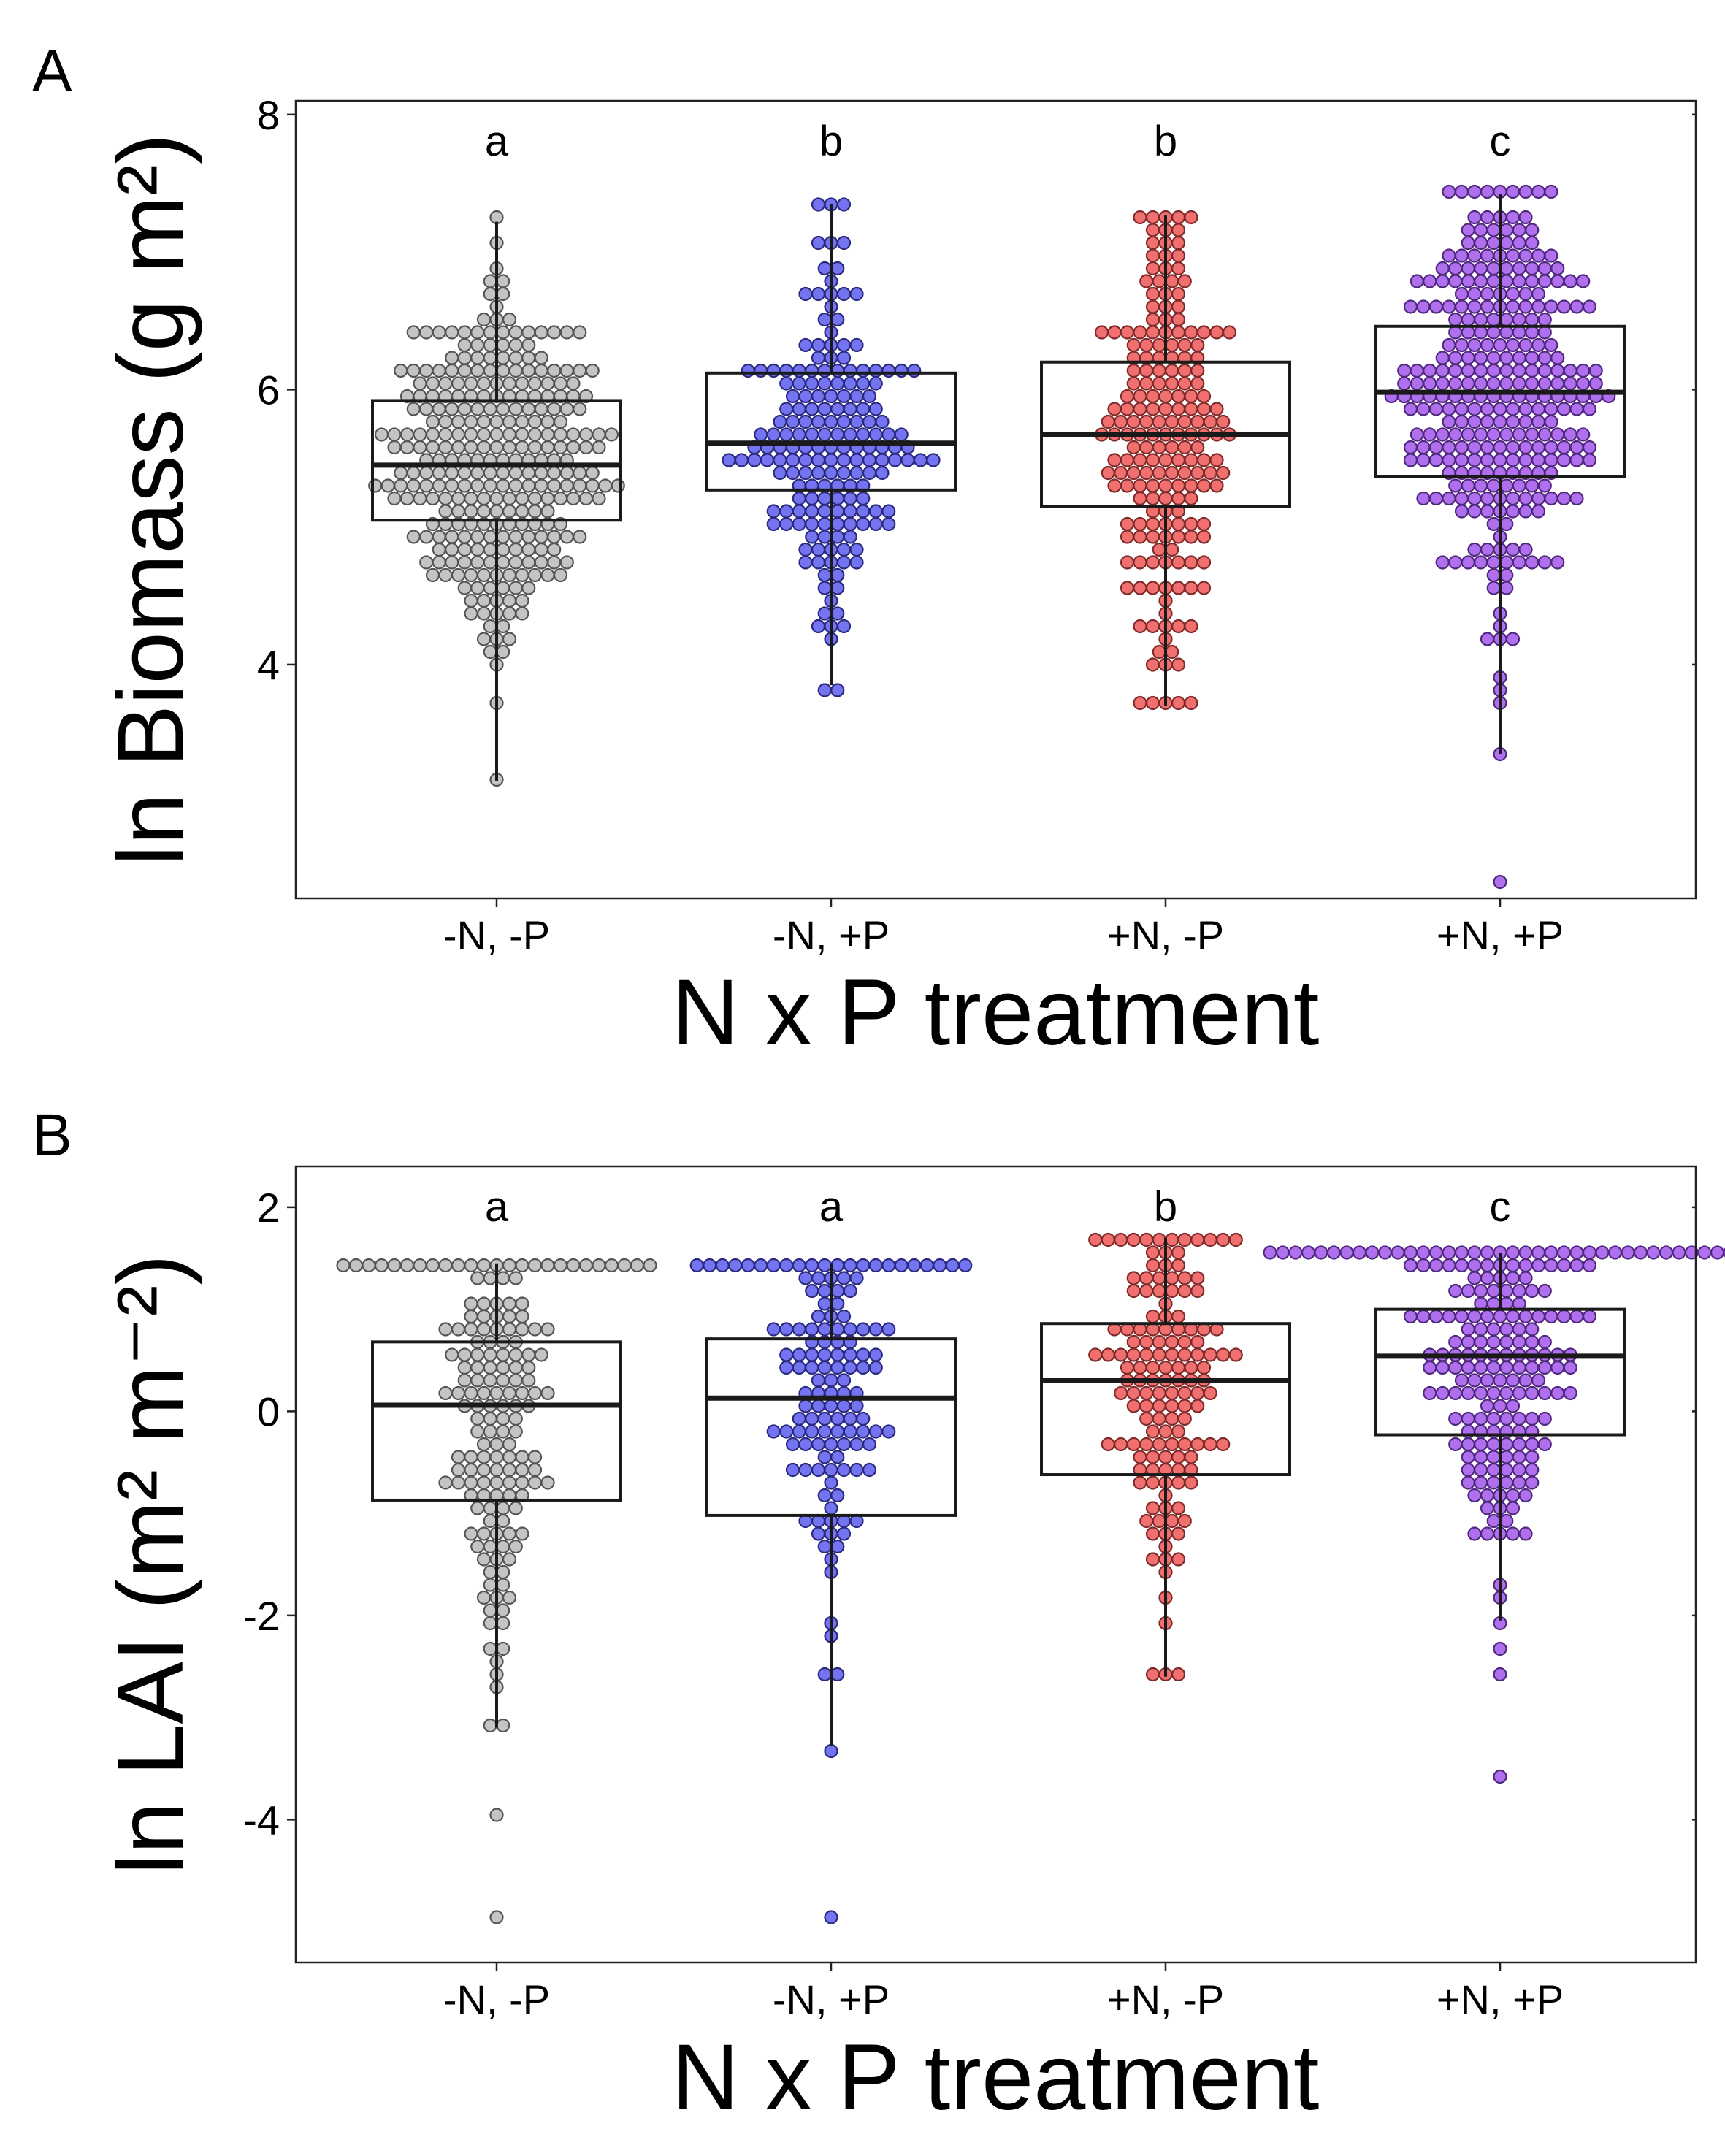 The image size is (1725, 2156). Describe the element at coordinates (1500, 1372) in the screenshot. I see `box-iqr` at that location.